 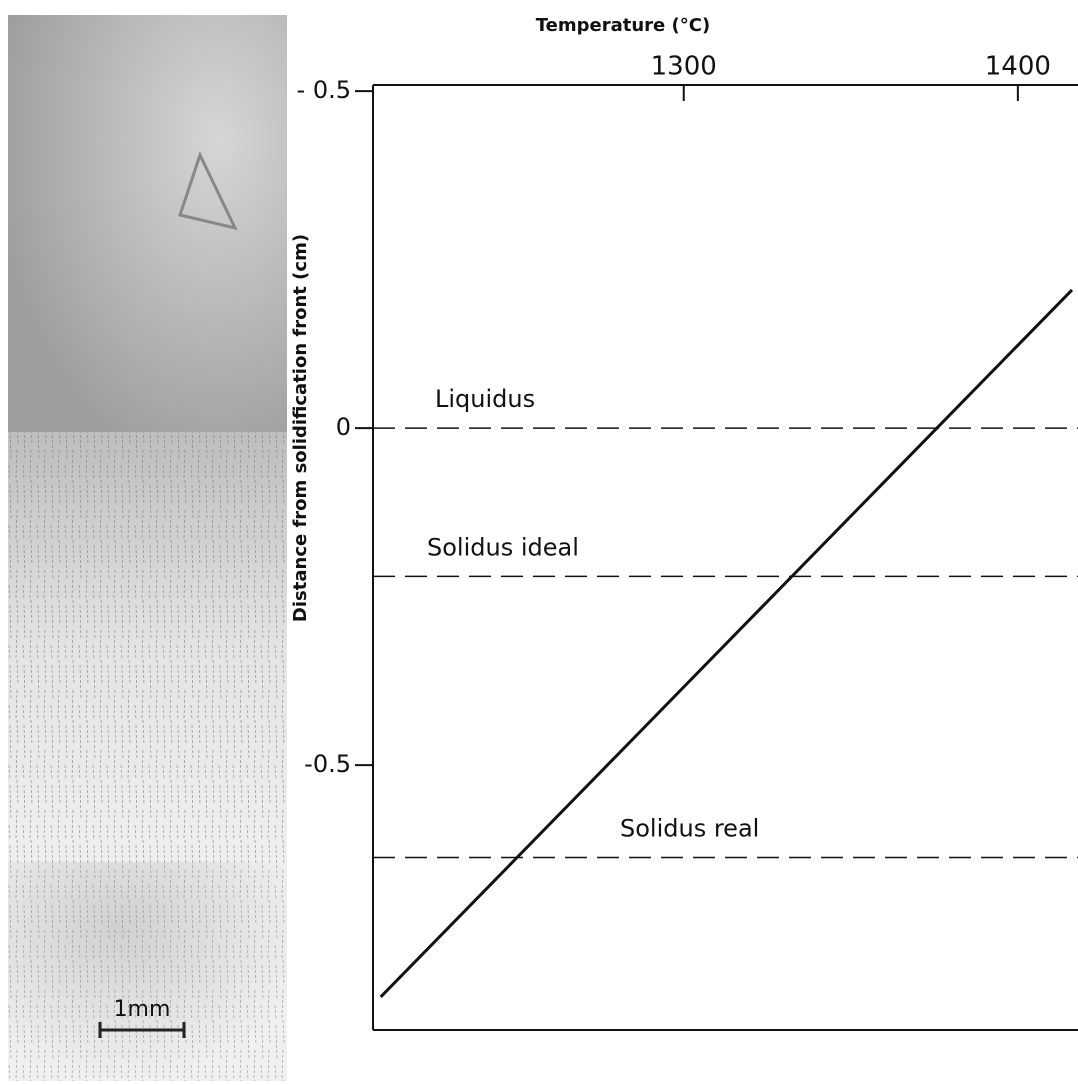 What do you see at coordinates (1018, 67) in the screenshot?
I see `x-tick-label: 1400` at bounding box center [1018, 67].